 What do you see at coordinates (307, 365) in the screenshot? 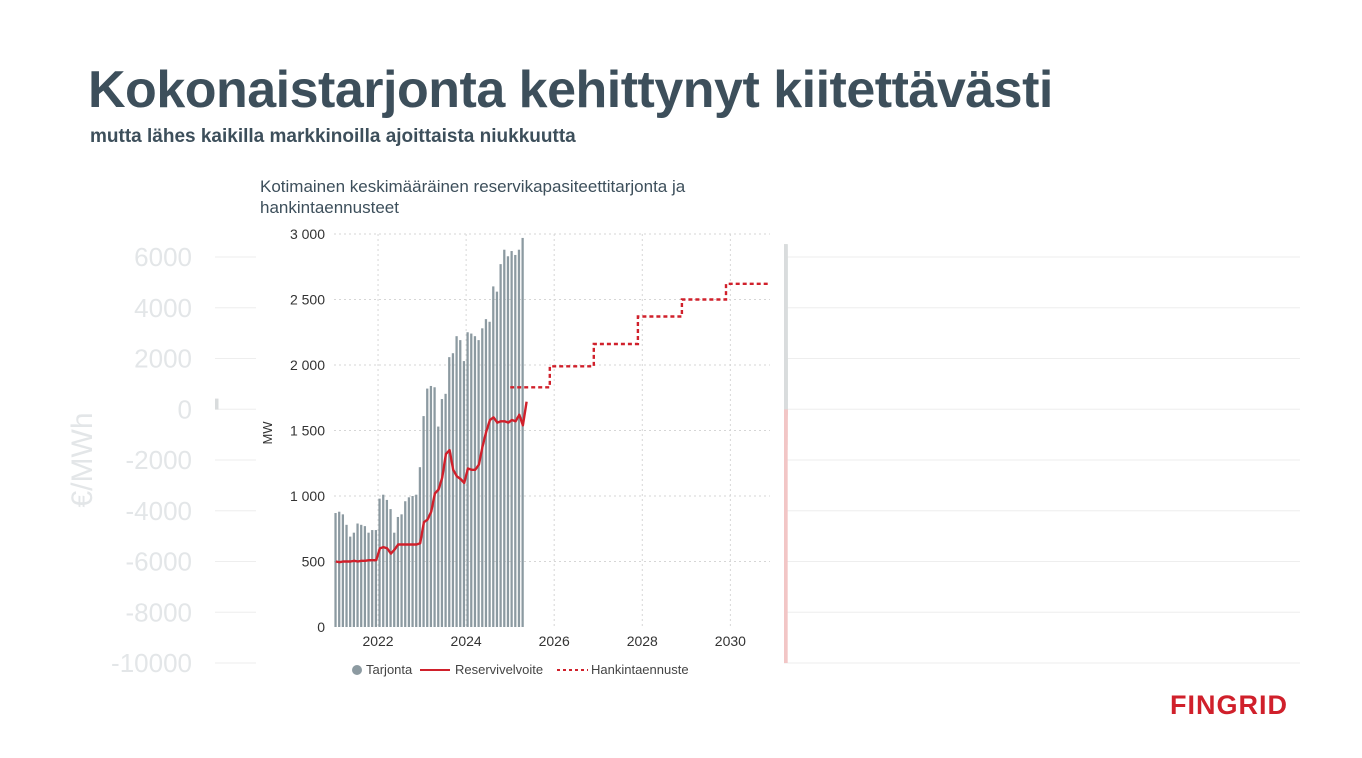
I see `y-tick-label: 2 000` at bounding box center [307, 365].